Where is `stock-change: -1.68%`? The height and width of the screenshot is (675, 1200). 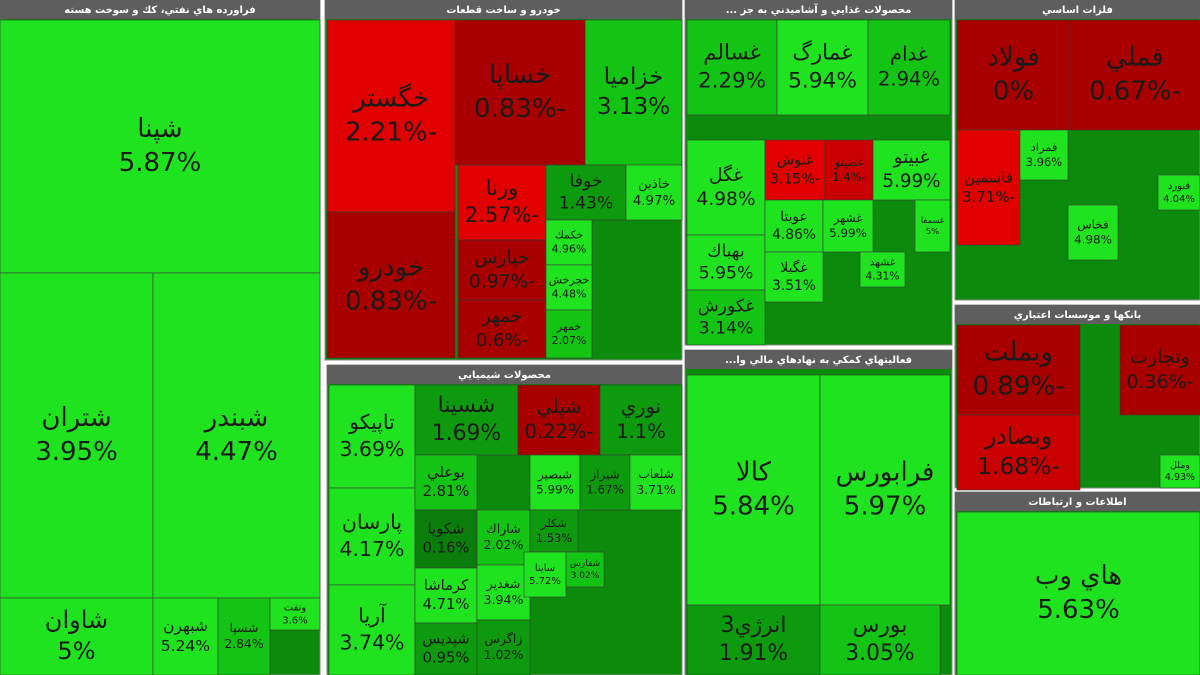
stock-change: -1.68% is located at coordinates (1018, 466).